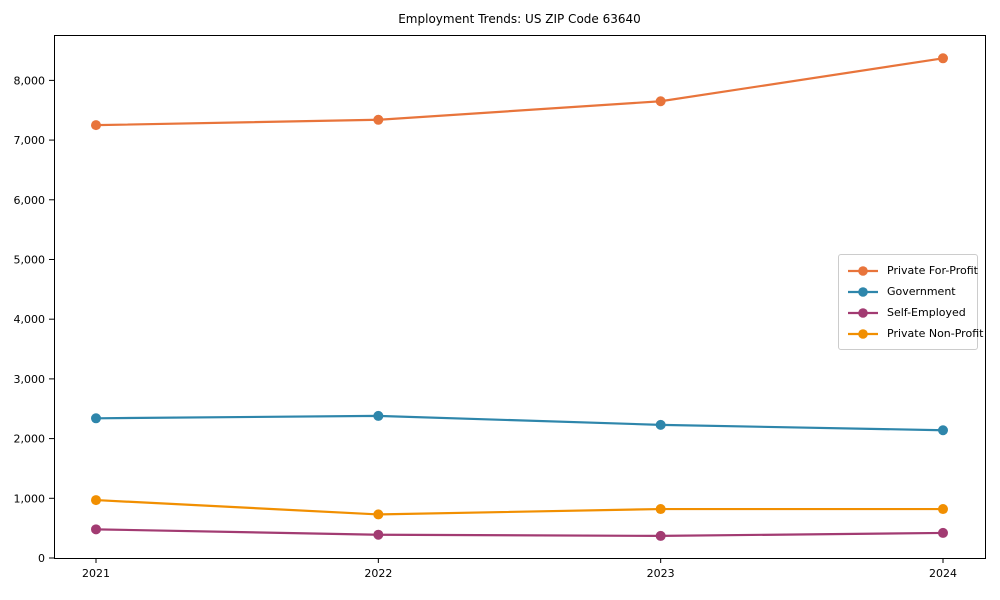 This screenshot has height=600, width=1000. I want to click on legend-item: Private Non-Profit, so click(915, 333).